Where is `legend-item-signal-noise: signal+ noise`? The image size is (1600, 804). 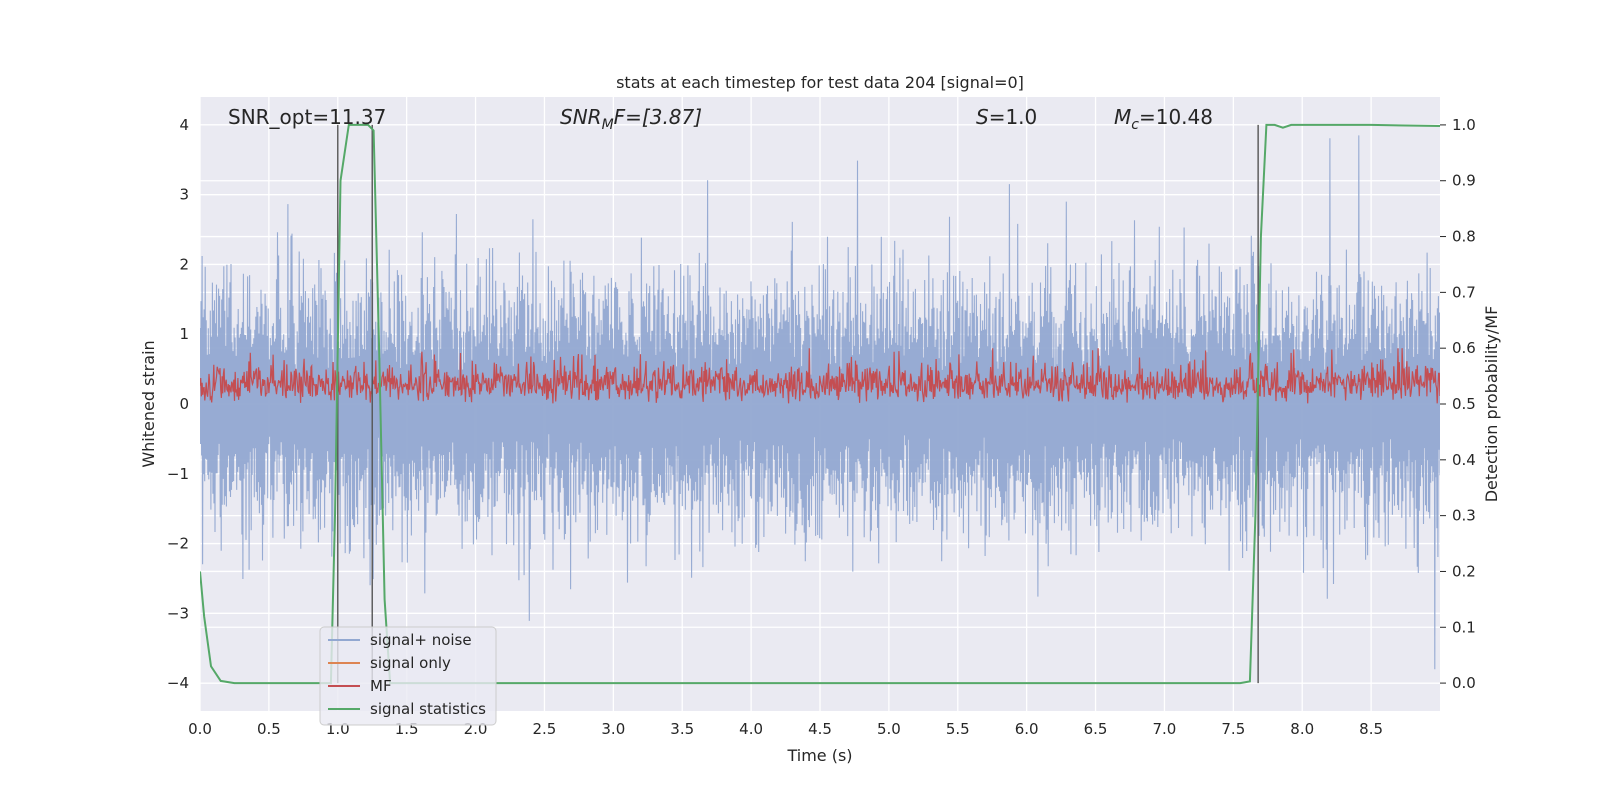 legend-item-signal-noise: signal+ noise is located at coordinates (400, 640).